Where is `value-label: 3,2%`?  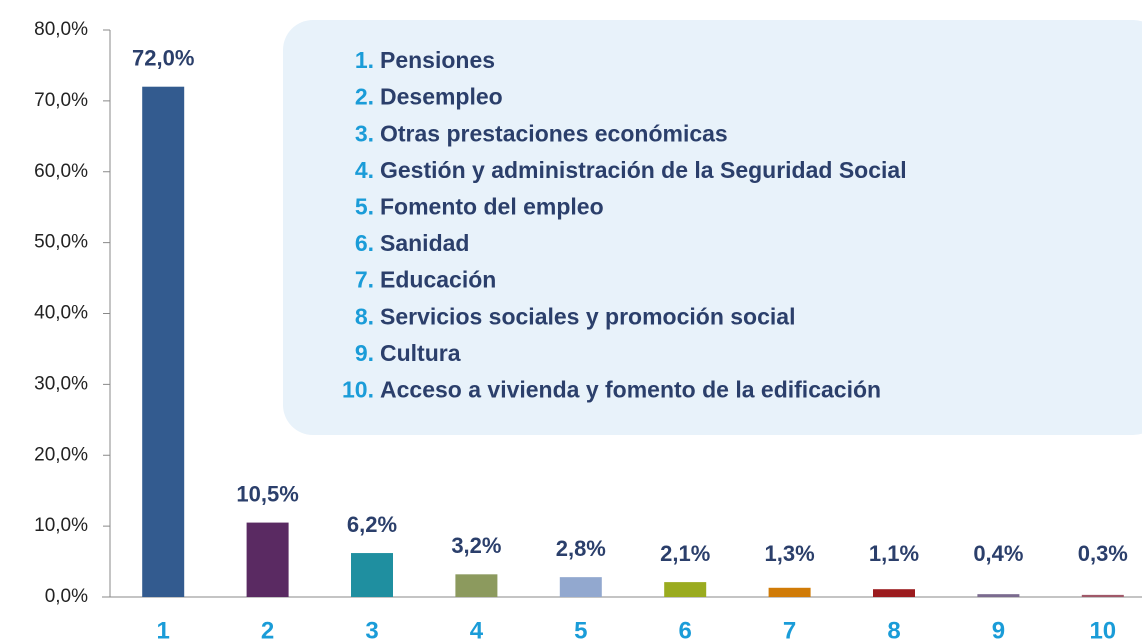
value-label: 3,2% is located at coordinates (476, 545).